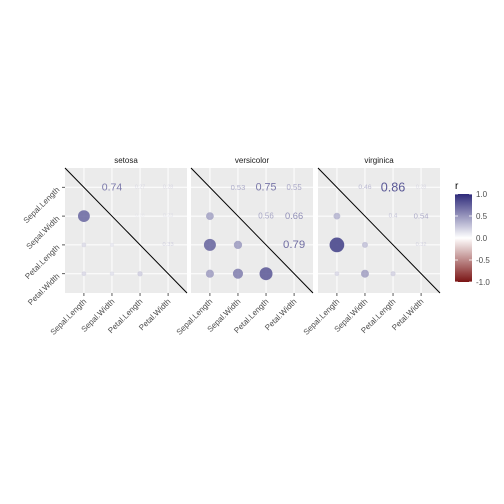 Image resolution: width=504 pixels, height=504 pixels. Describe the element at coordinates (294, 245) in the screenshot. I see `correlation-label: 0.79` at that location.